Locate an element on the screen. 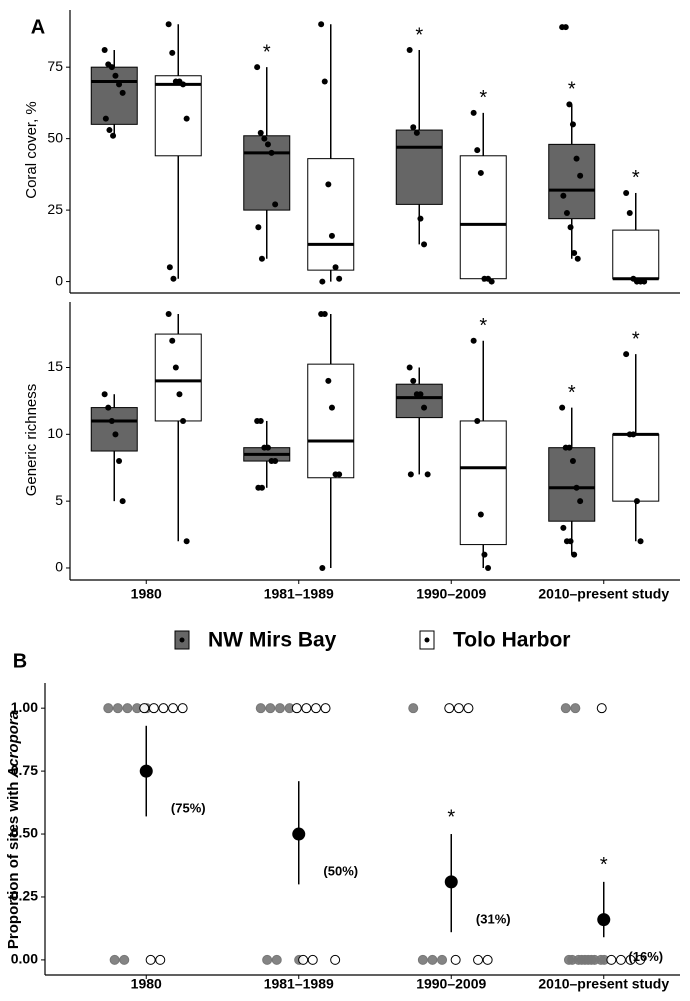 This screenshot has height=1001, width=690. legend-label: NW Mirs Bay is located at coordinates (272, 640).